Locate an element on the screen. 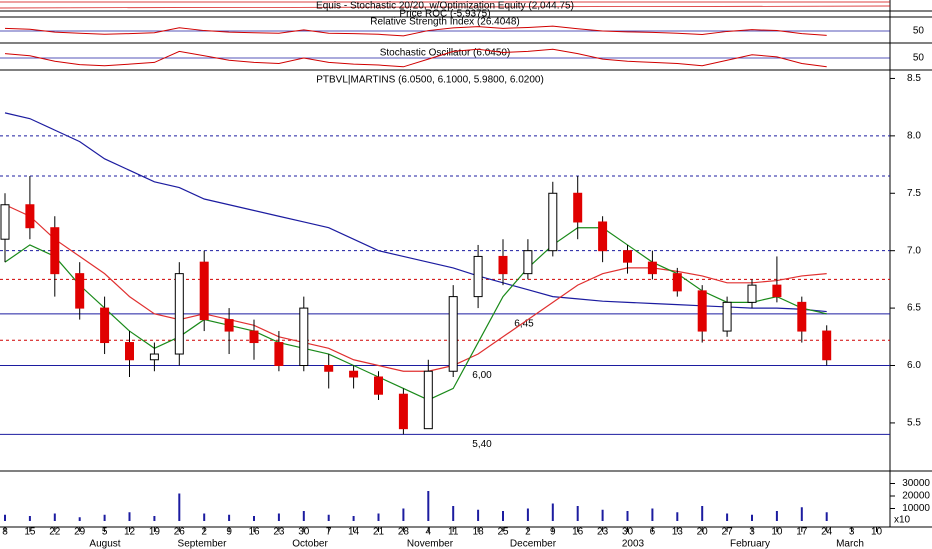 This screenshot has height=549, width=932. x-tick-label: 19 is located at coordinates (155, 532).